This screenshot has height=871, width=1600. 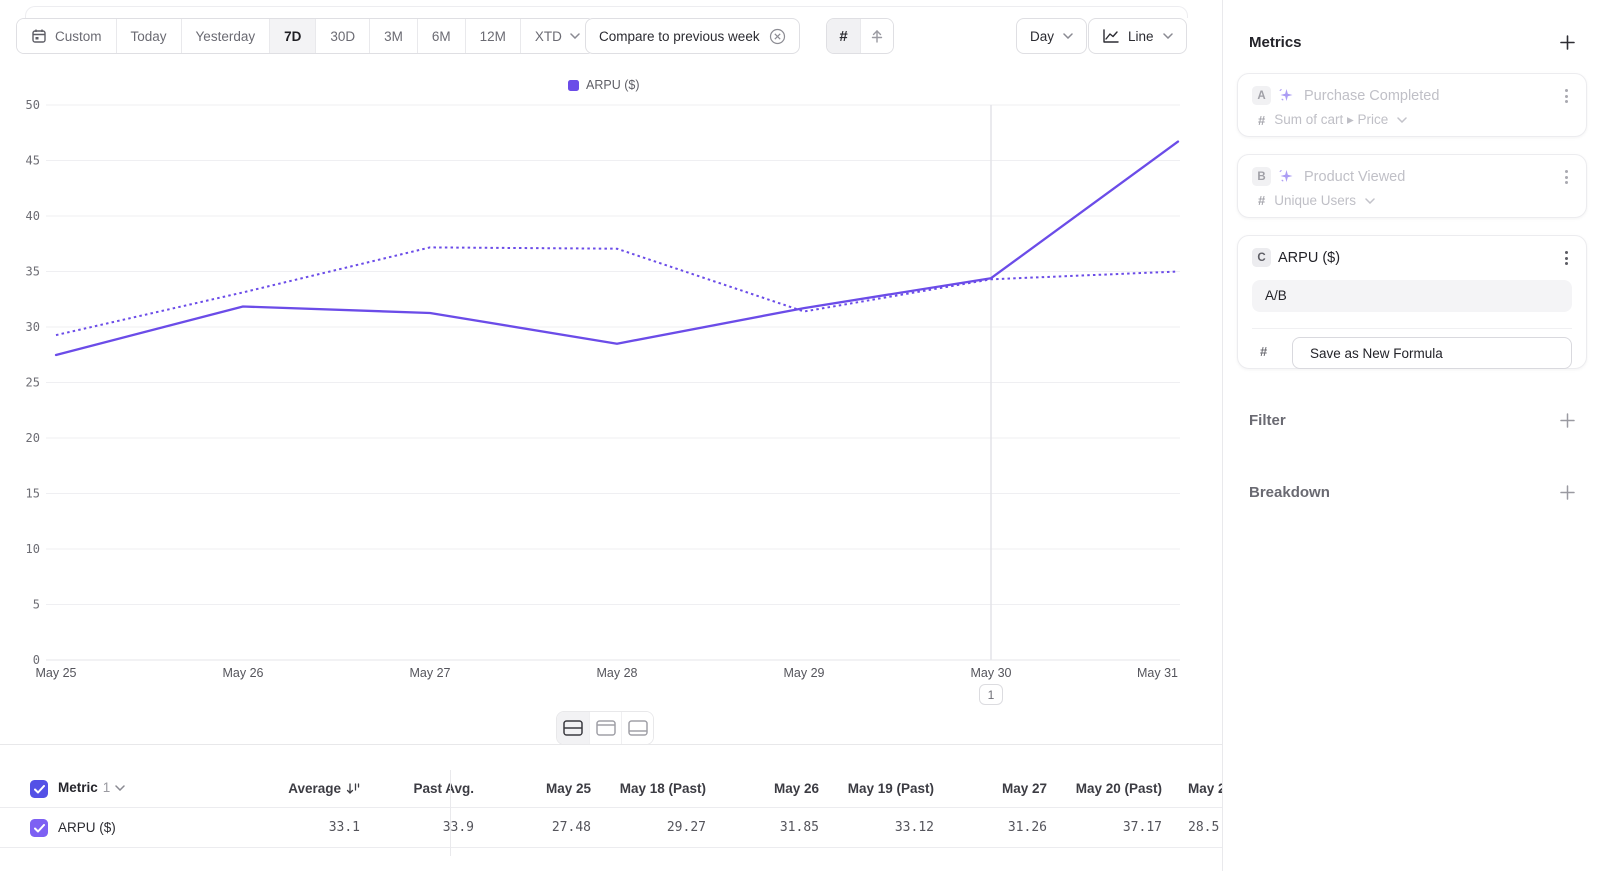 What do you see at coordinates (243, 673) in the screenshot?
I see `svg-text: May 26` at bounding box center [243, 673].